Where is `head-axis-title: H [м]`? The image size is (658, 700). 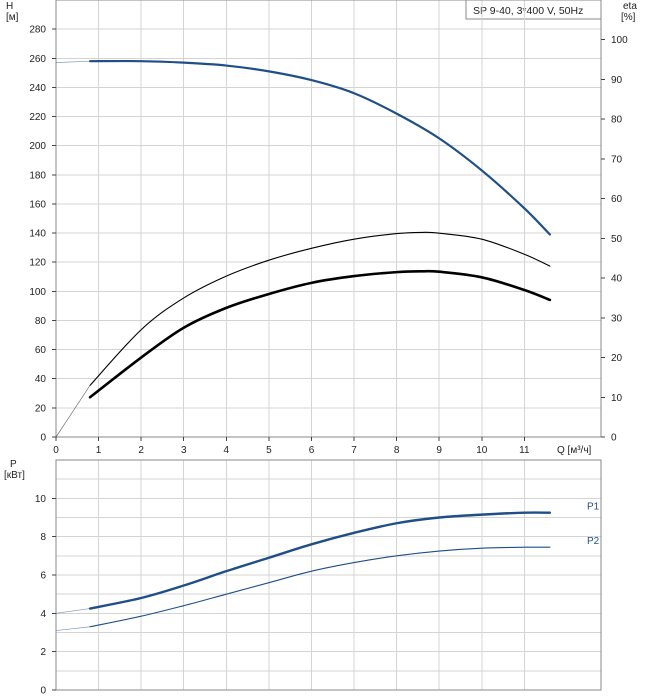
head-axis-title: H [м] is located at coordinates (12, 12).